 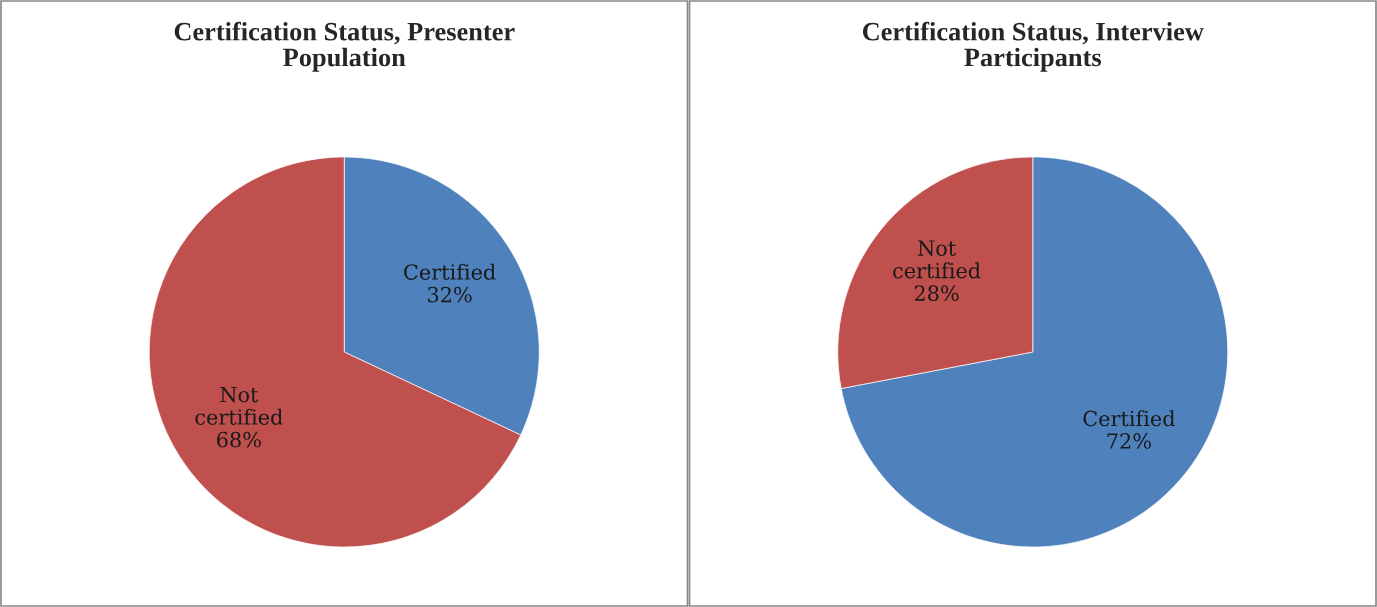 I want to click on data-label: 28%, so click(x=936, y=293).